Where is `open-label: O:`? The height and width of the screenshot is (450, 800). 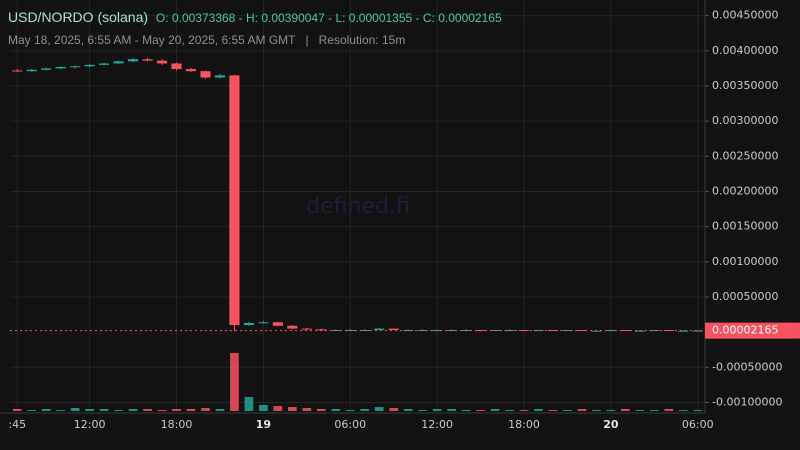
open-label: O: is located at coordinates (162, 18).